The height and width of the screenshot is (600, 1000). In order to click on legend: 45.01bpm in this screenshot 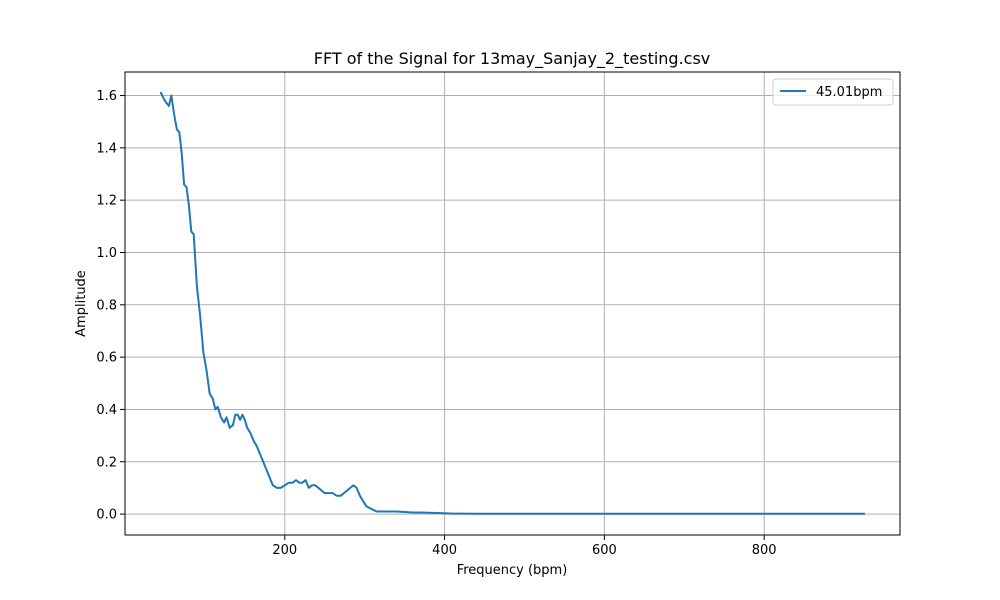, I will do `click(833, 92)`.